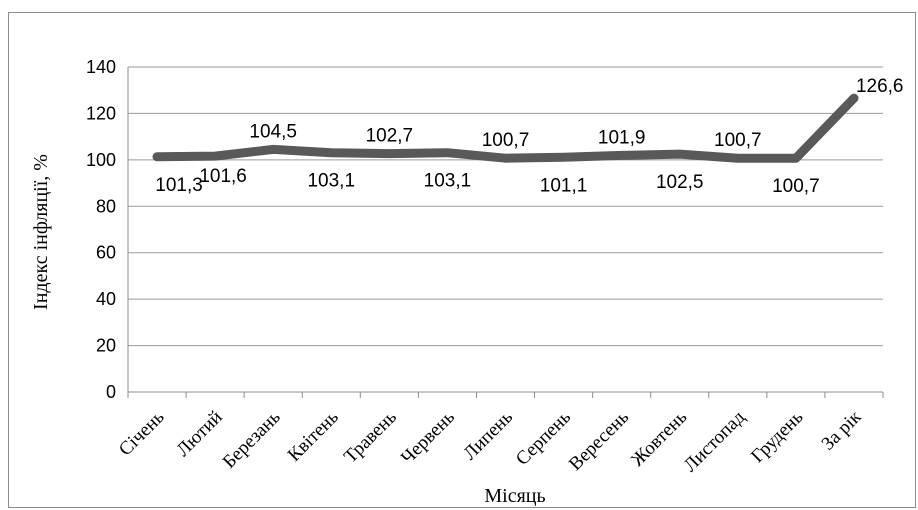 This screenshot has height=510, width=918. Describe the element at coordinates (106, 206) in the screenshot. I see `y-tick-label: 80` at that location.